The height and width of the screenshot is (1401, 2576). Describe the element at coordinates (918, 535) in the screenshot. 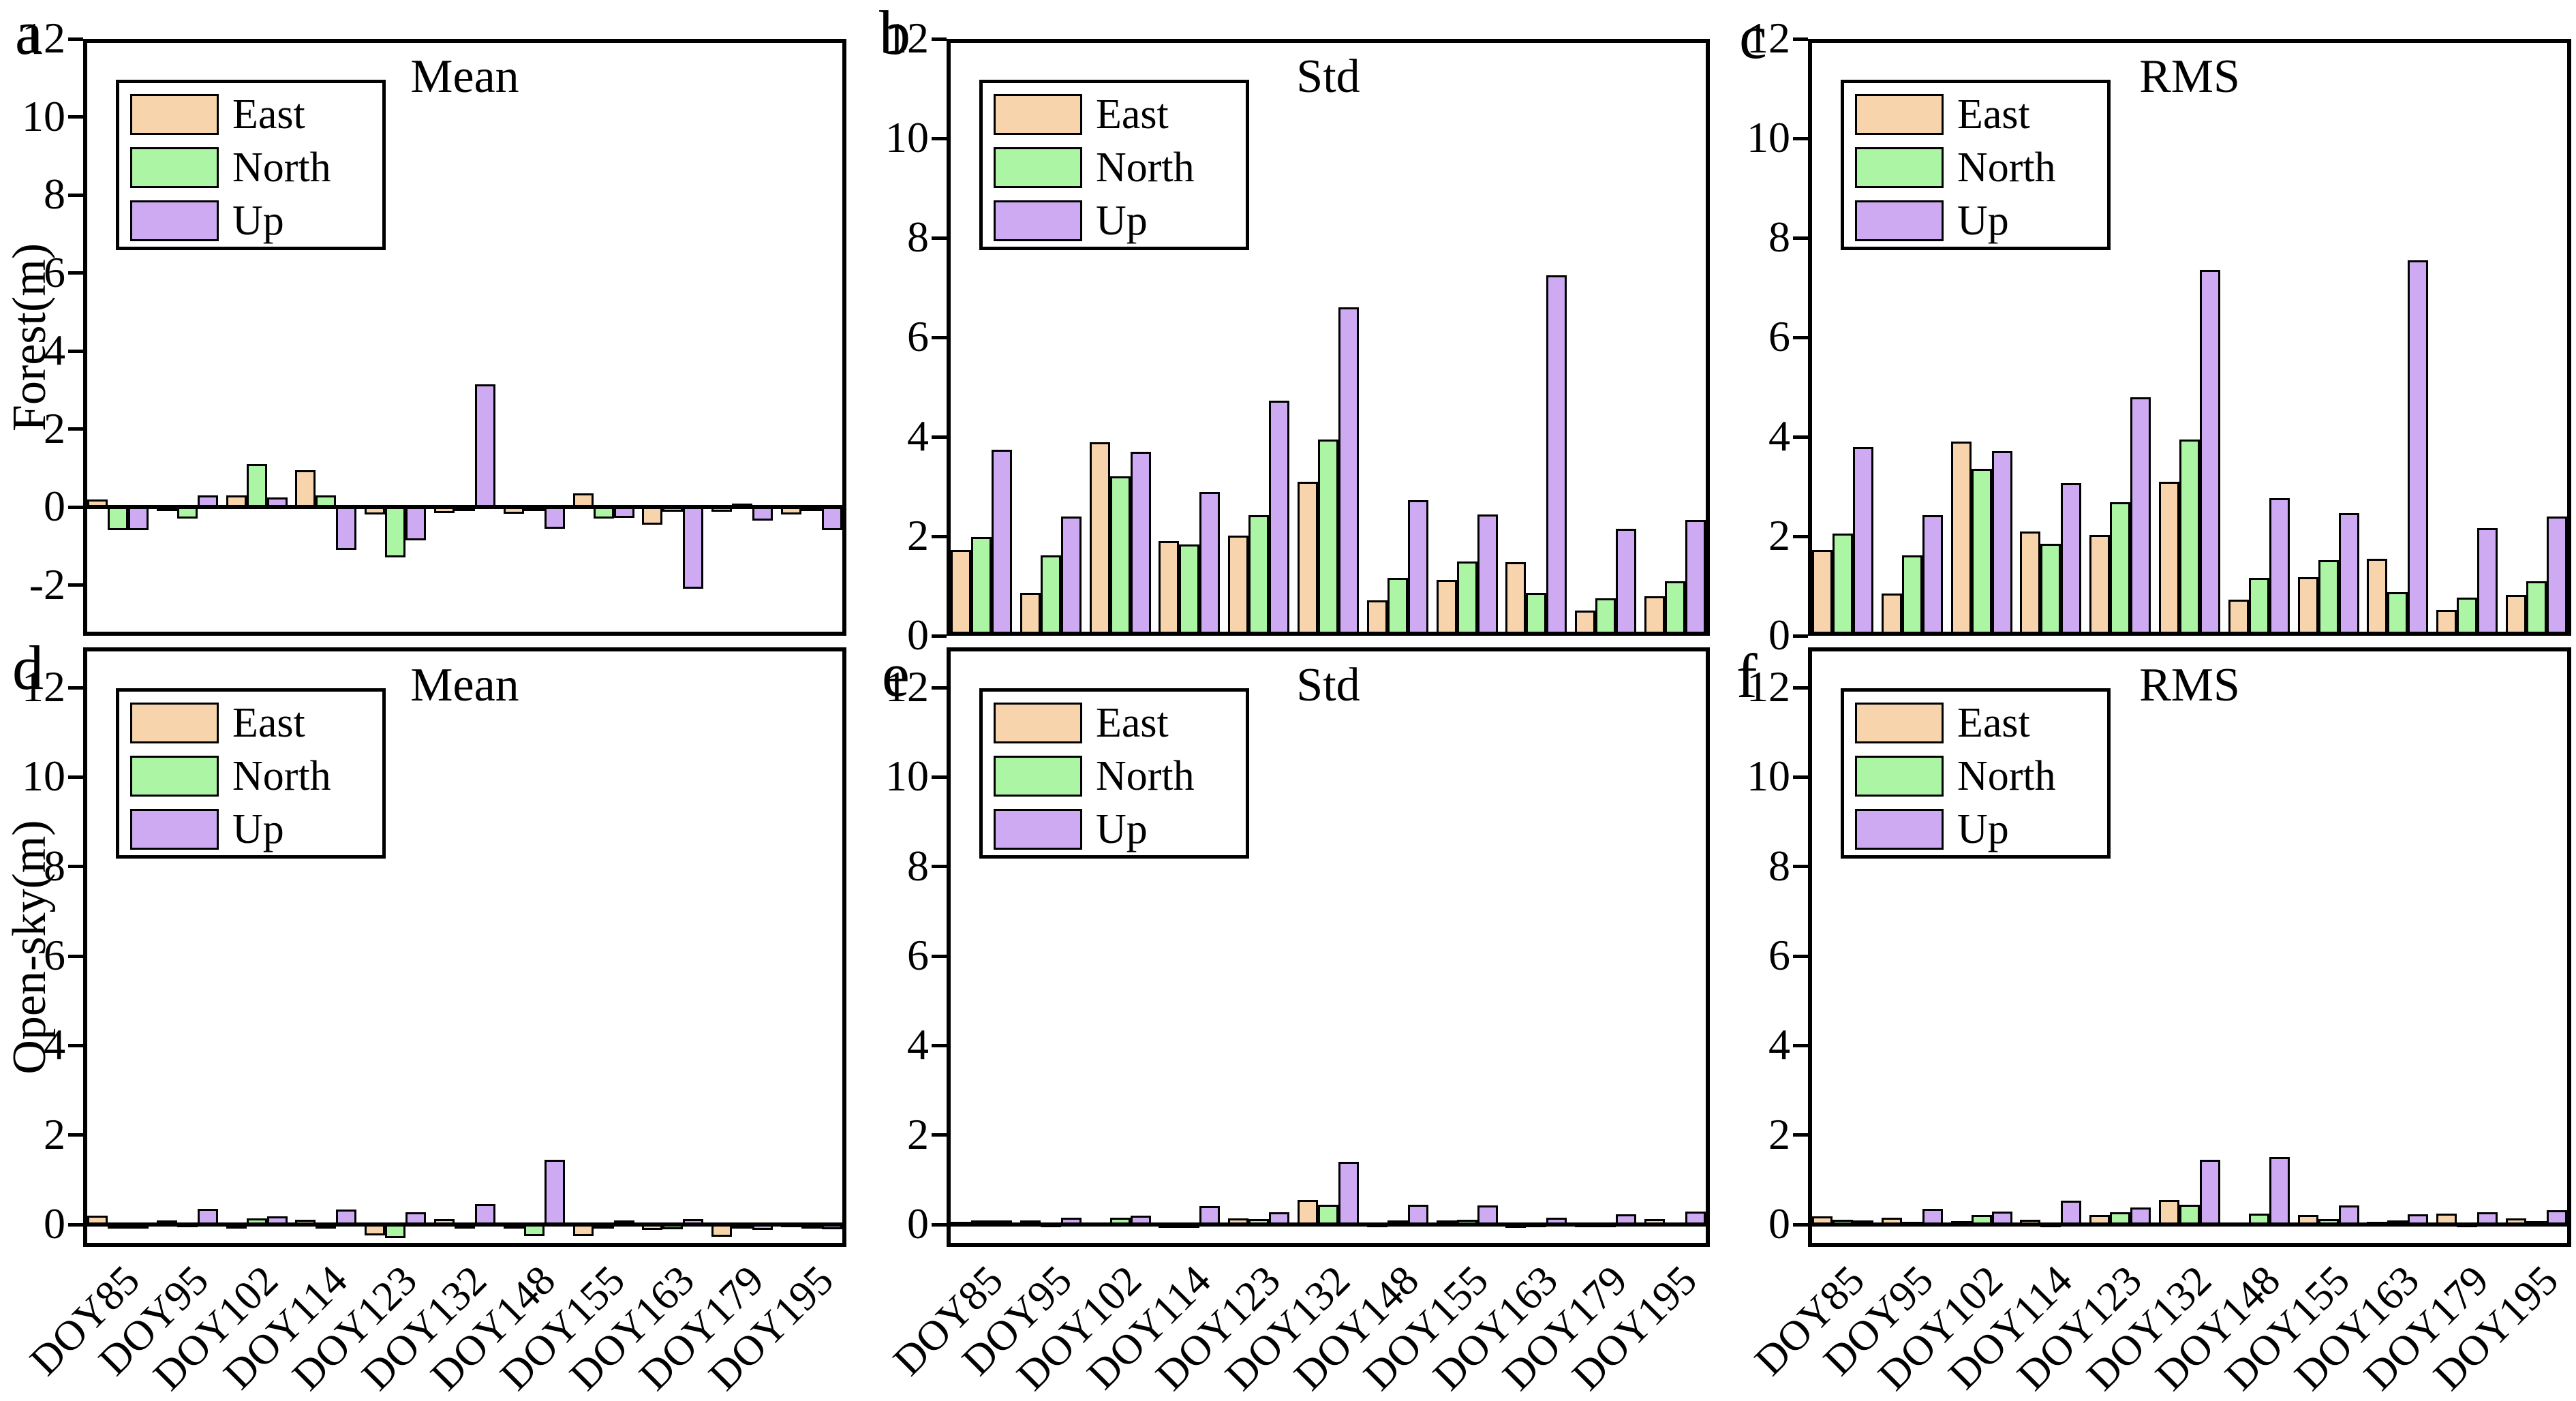

I see `y-tick-label: 2` at that location.